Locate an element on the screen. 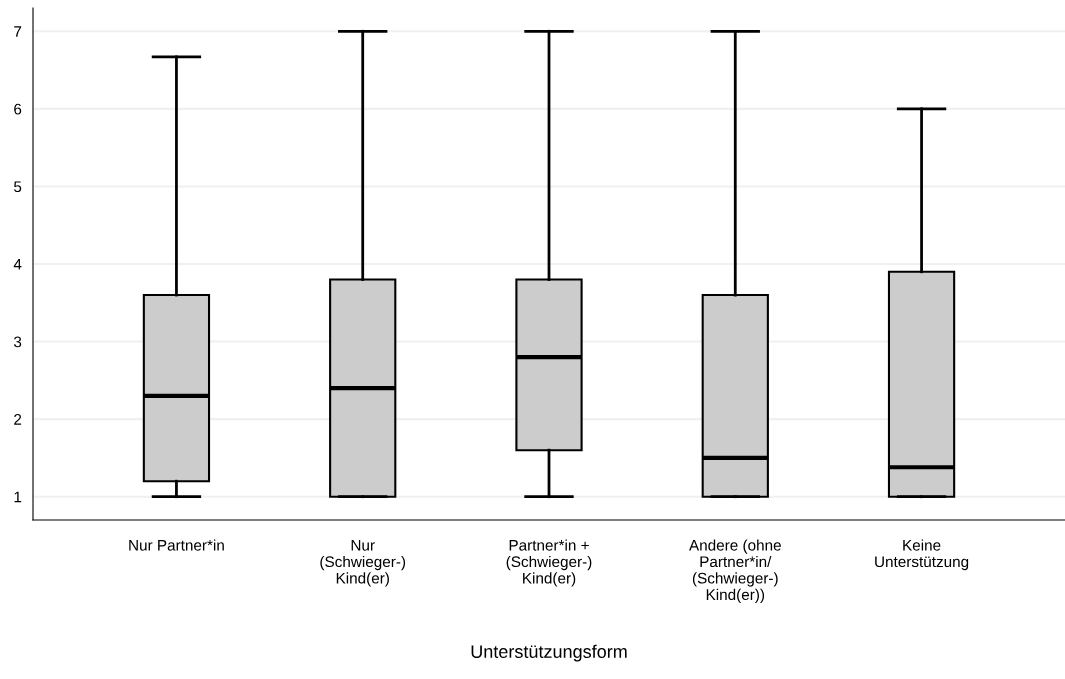 The image size is (1065, 679). x-tick-label: Partner*in + (Schwieger-) Kind(er) is located at coordinates (549, 563).